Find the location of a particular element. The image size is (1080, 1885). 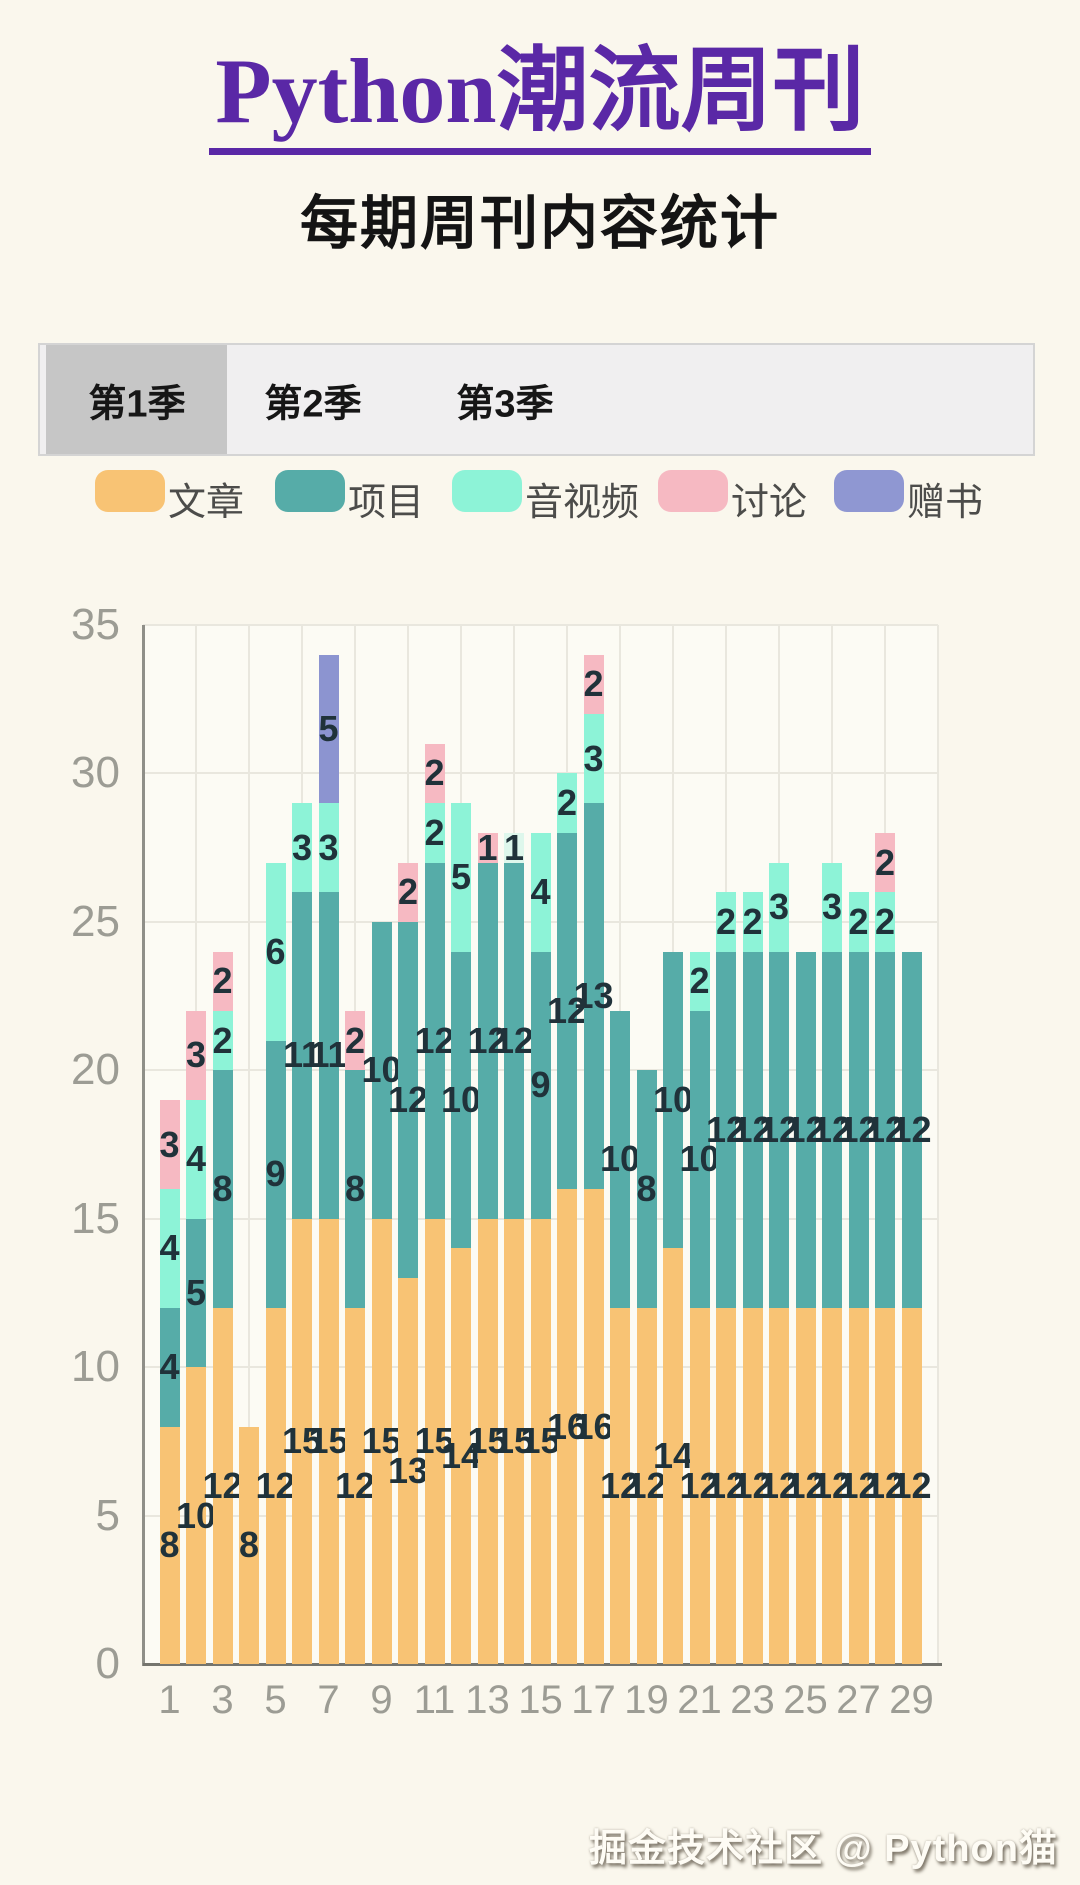

y-tick-label: 20 is located at coordinates (95, 1070).